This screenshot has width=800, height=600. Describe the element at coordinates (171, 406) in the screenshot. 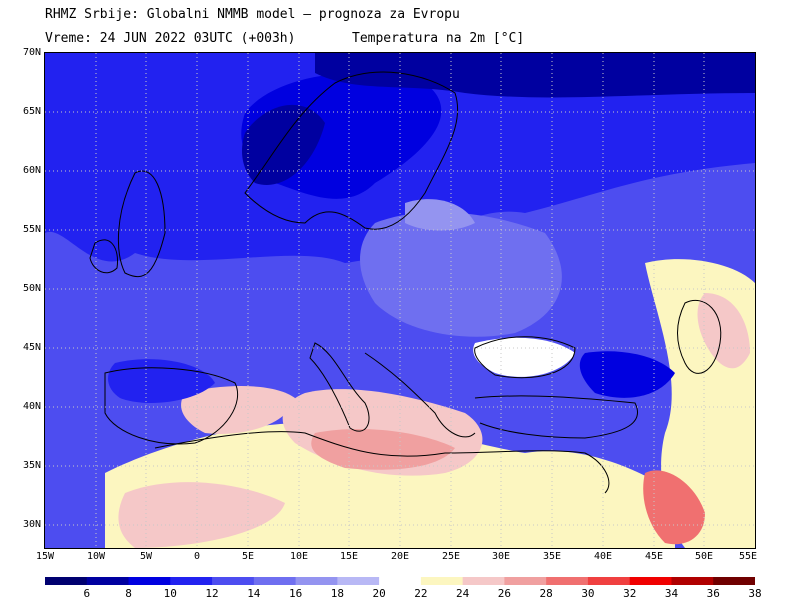

I see `iberia-coastline` at that location.